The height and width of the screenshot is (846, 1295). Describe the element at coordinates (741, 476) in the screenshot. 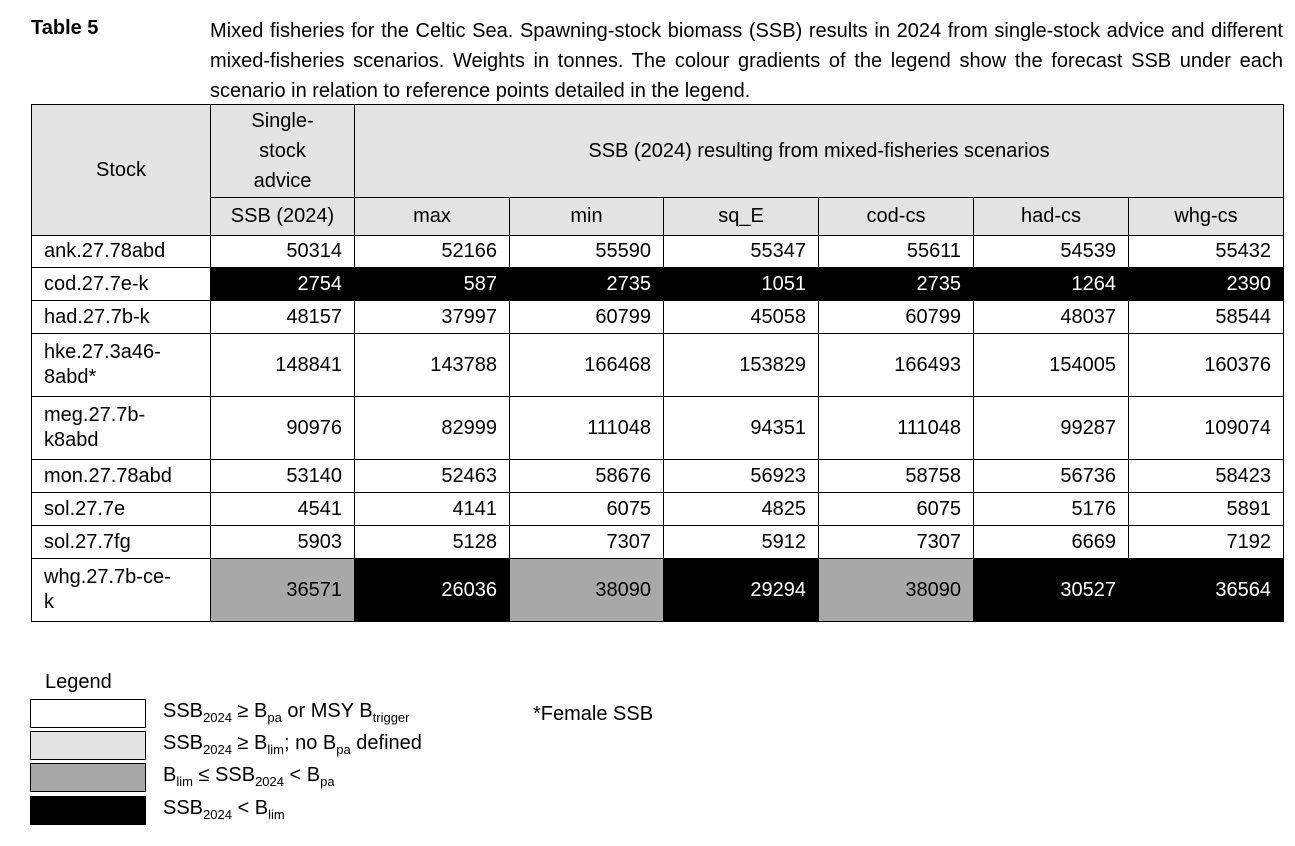

I see `ssb-value-cell: 56923` at that location.